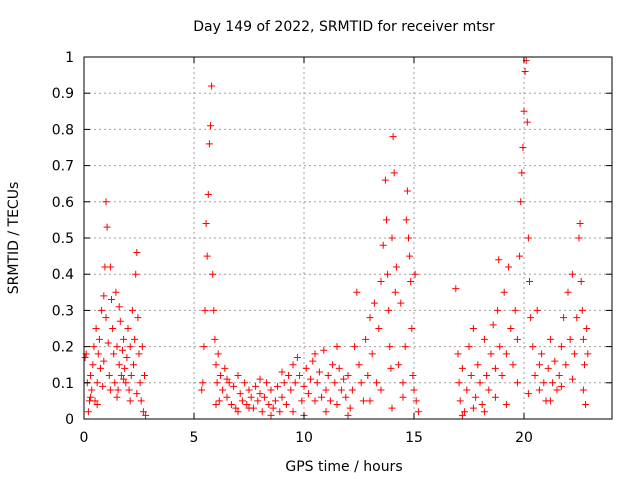 This screenshot has width=640, height=480. I want to click on x-tick-label: 15, so click(414, 438).